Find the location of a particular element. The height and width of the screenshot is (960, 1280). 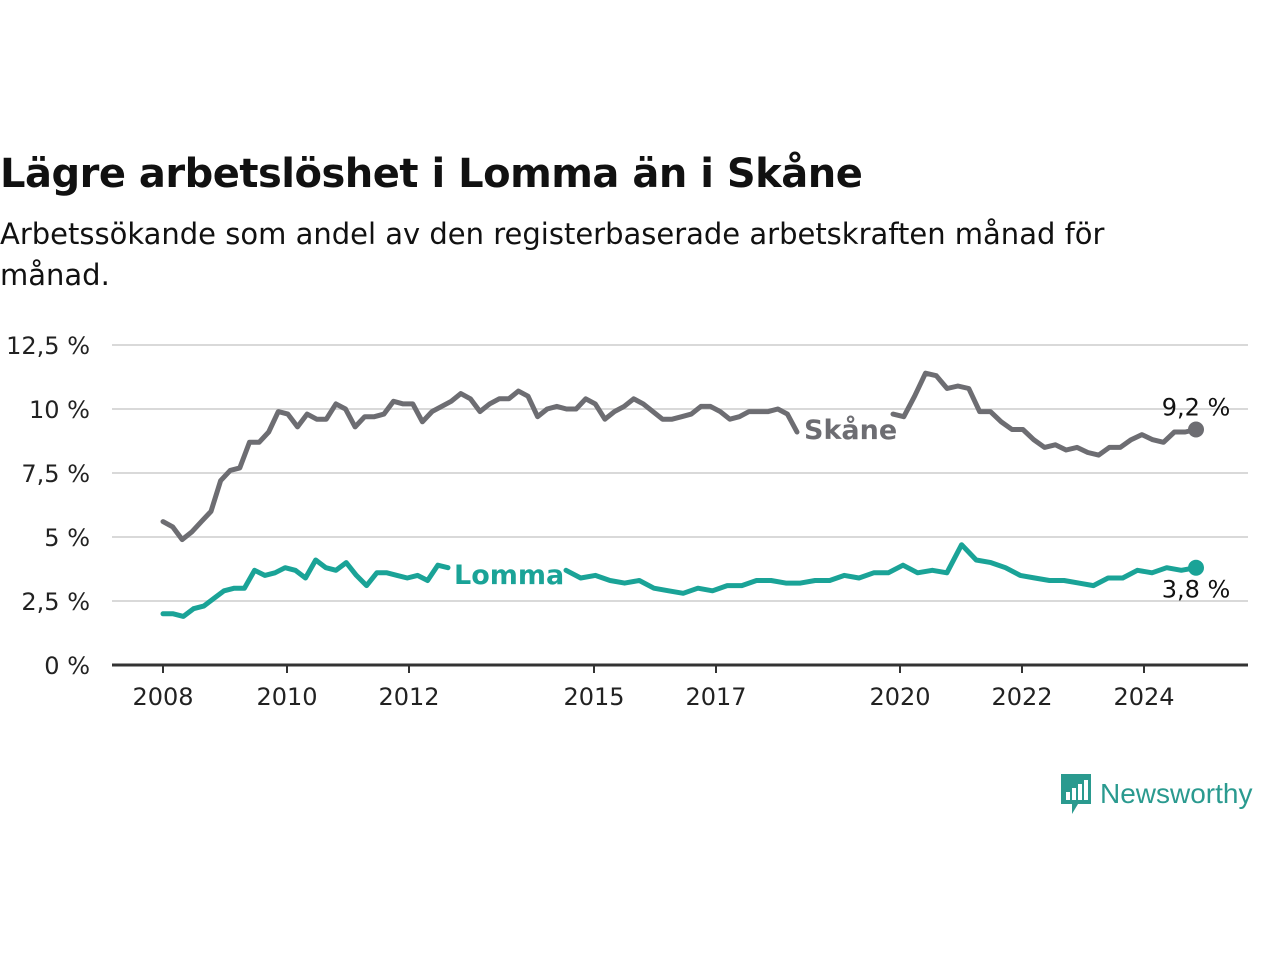

newsworthy-logo: Newsworthy is located at coordinates (1155, 794).